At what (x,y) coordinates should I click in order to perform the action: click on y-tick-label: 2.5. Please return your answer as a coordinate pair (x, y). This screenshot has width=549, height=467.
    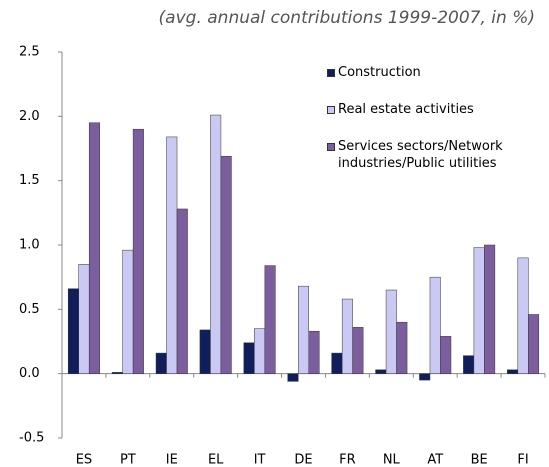
    Looking at the image, I should click on (29, 52).